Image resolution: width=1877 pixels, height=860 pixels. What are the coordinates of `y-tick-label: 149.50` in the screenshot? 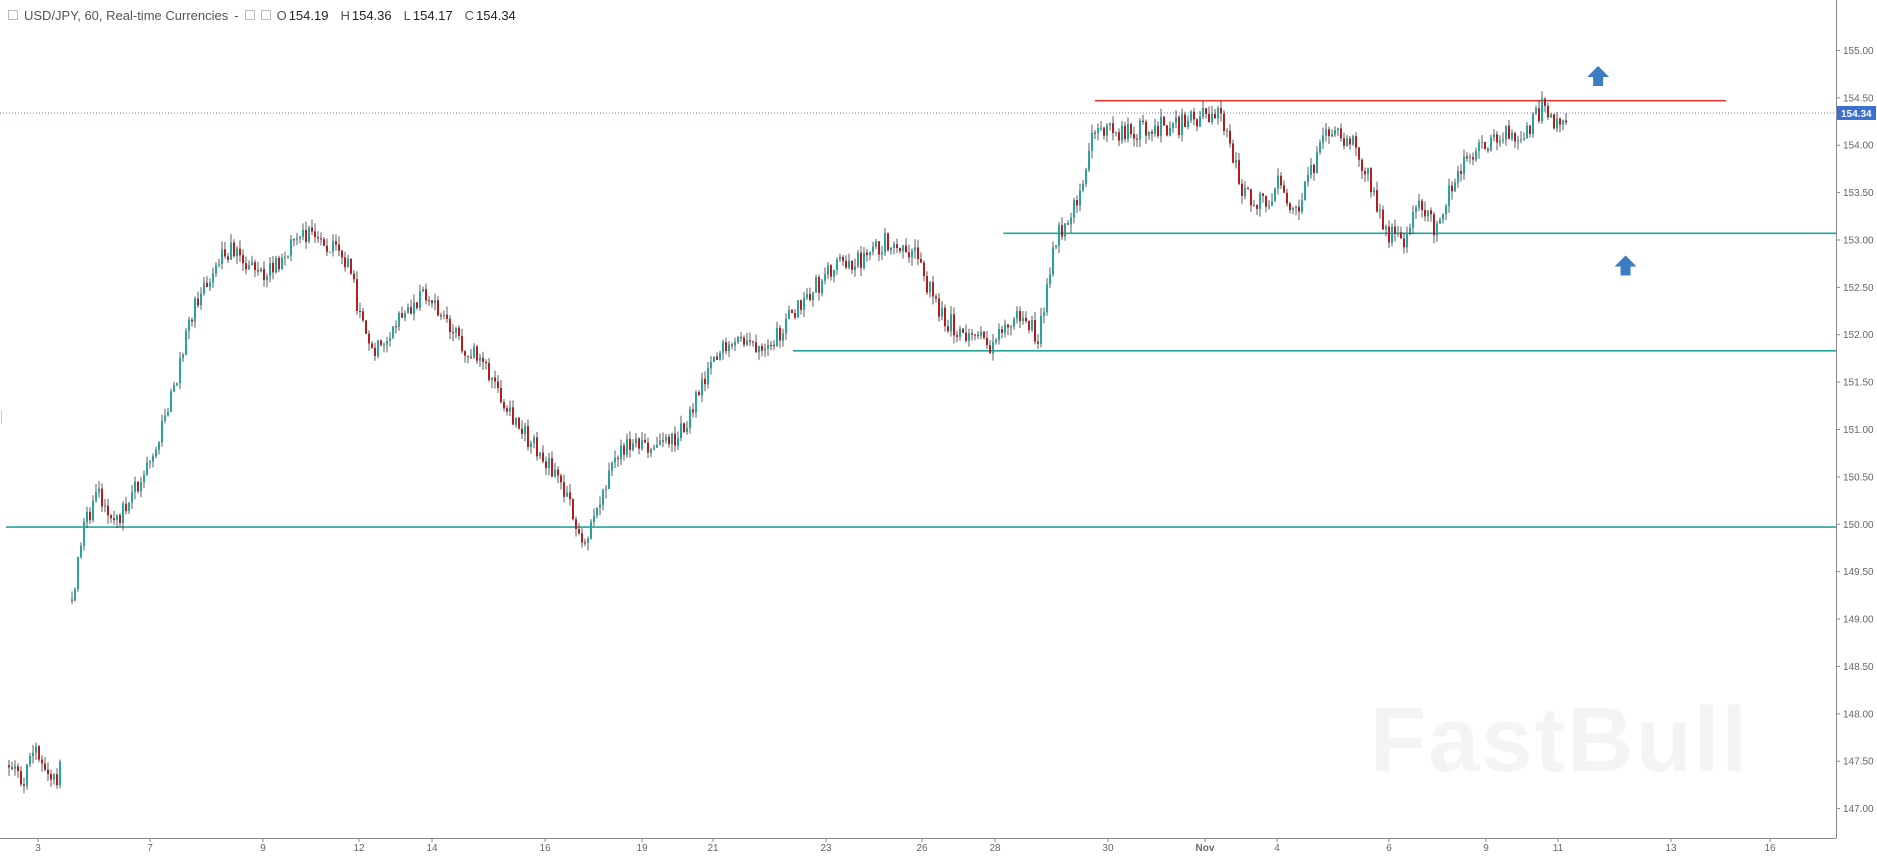 It's located at (1858, 572).